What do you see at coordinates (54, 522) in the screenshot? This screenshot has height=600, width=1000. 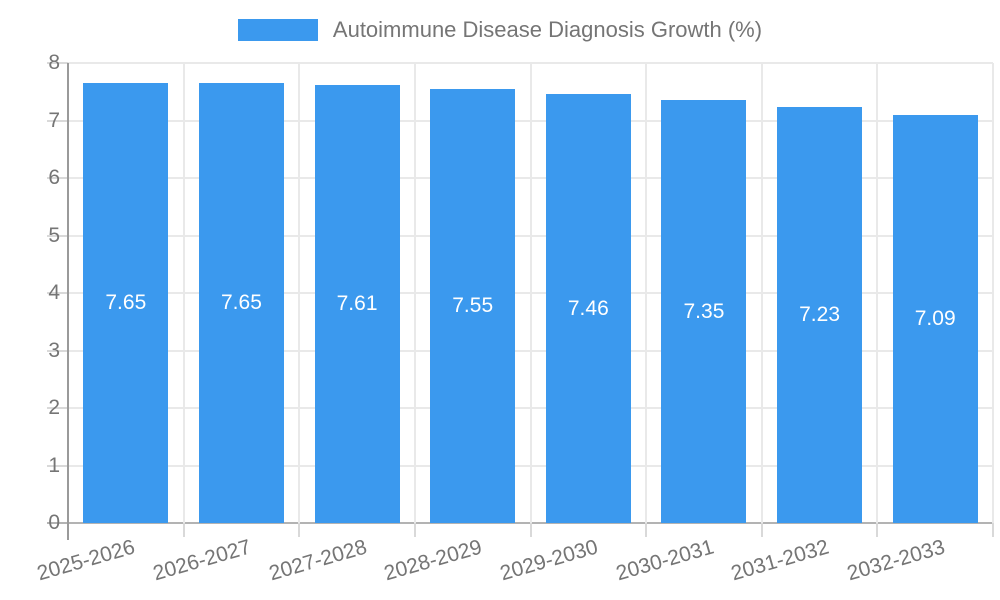 I see `y-axis-tick-label: 0` at bounding box center [54, 522].